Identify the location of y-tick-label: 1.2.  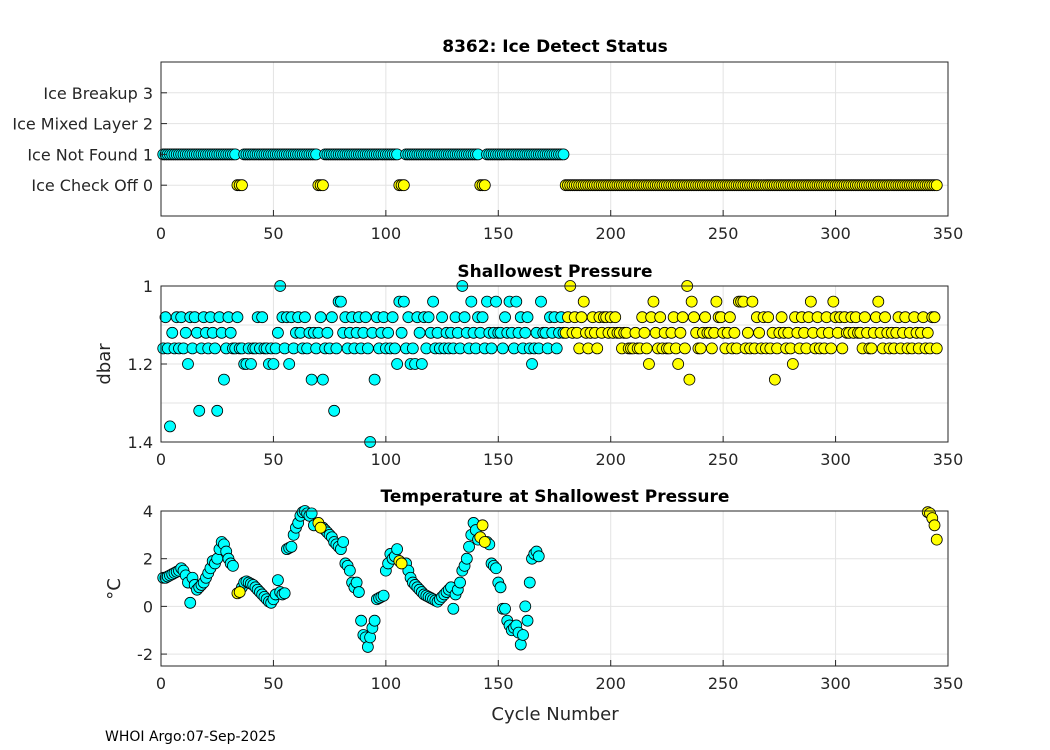
(140, 364).